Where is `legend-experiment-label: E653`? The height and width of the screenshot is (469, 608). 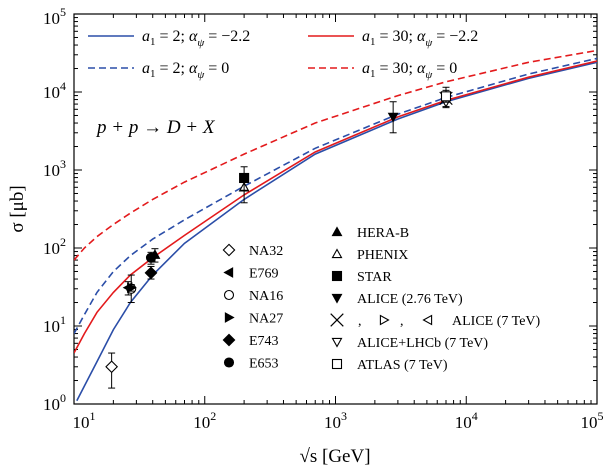
legend-experiment-label: E653 is located at coordinates (264, 364).